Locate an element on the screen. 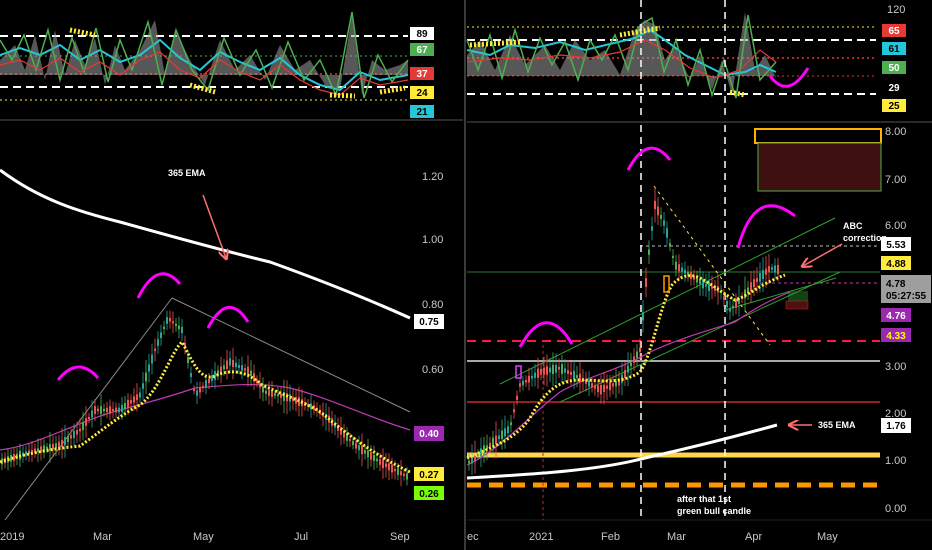 This screenshot has height=550, width=932. left-osc-badge-21-label: 21 is located at coordinates (422, 112).